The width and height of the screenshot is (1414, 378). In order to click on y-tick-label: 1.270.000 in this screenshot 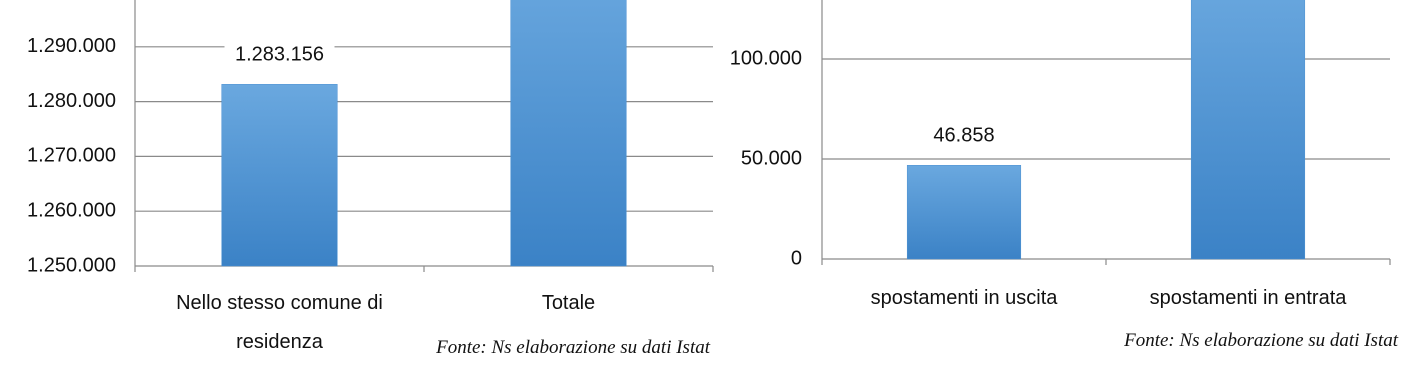, I will do `click(71, 156)`.